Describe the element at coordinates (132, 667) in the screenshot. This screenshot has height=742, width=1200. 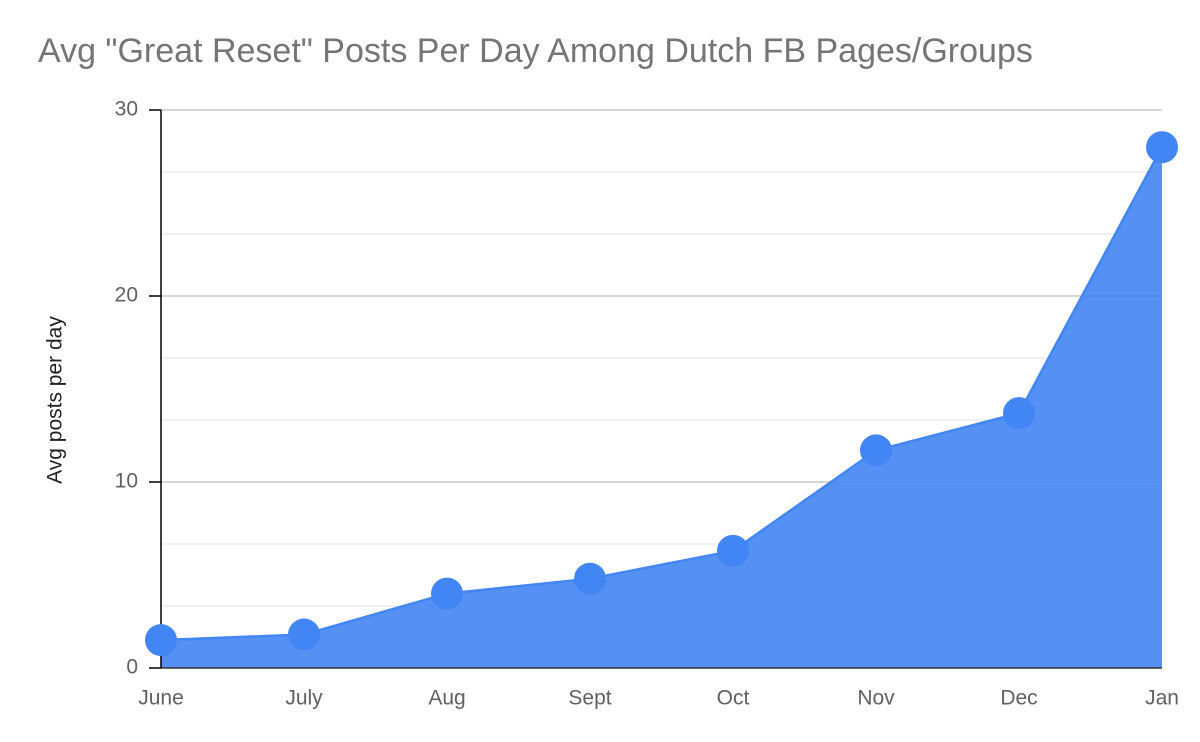
I see `y-tick-label: 0` at that location.